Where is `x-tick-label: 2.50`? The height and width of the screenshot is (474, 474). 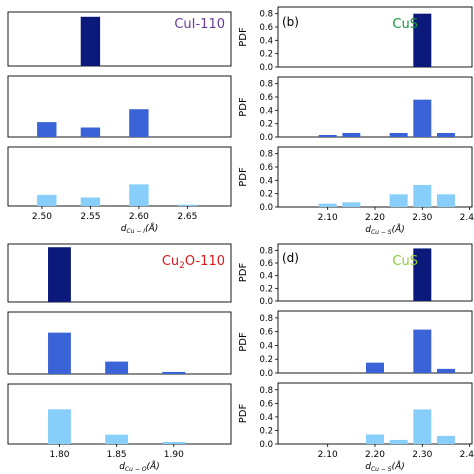 x-tick-label: 2.50 is located at coordinates (42, 217).